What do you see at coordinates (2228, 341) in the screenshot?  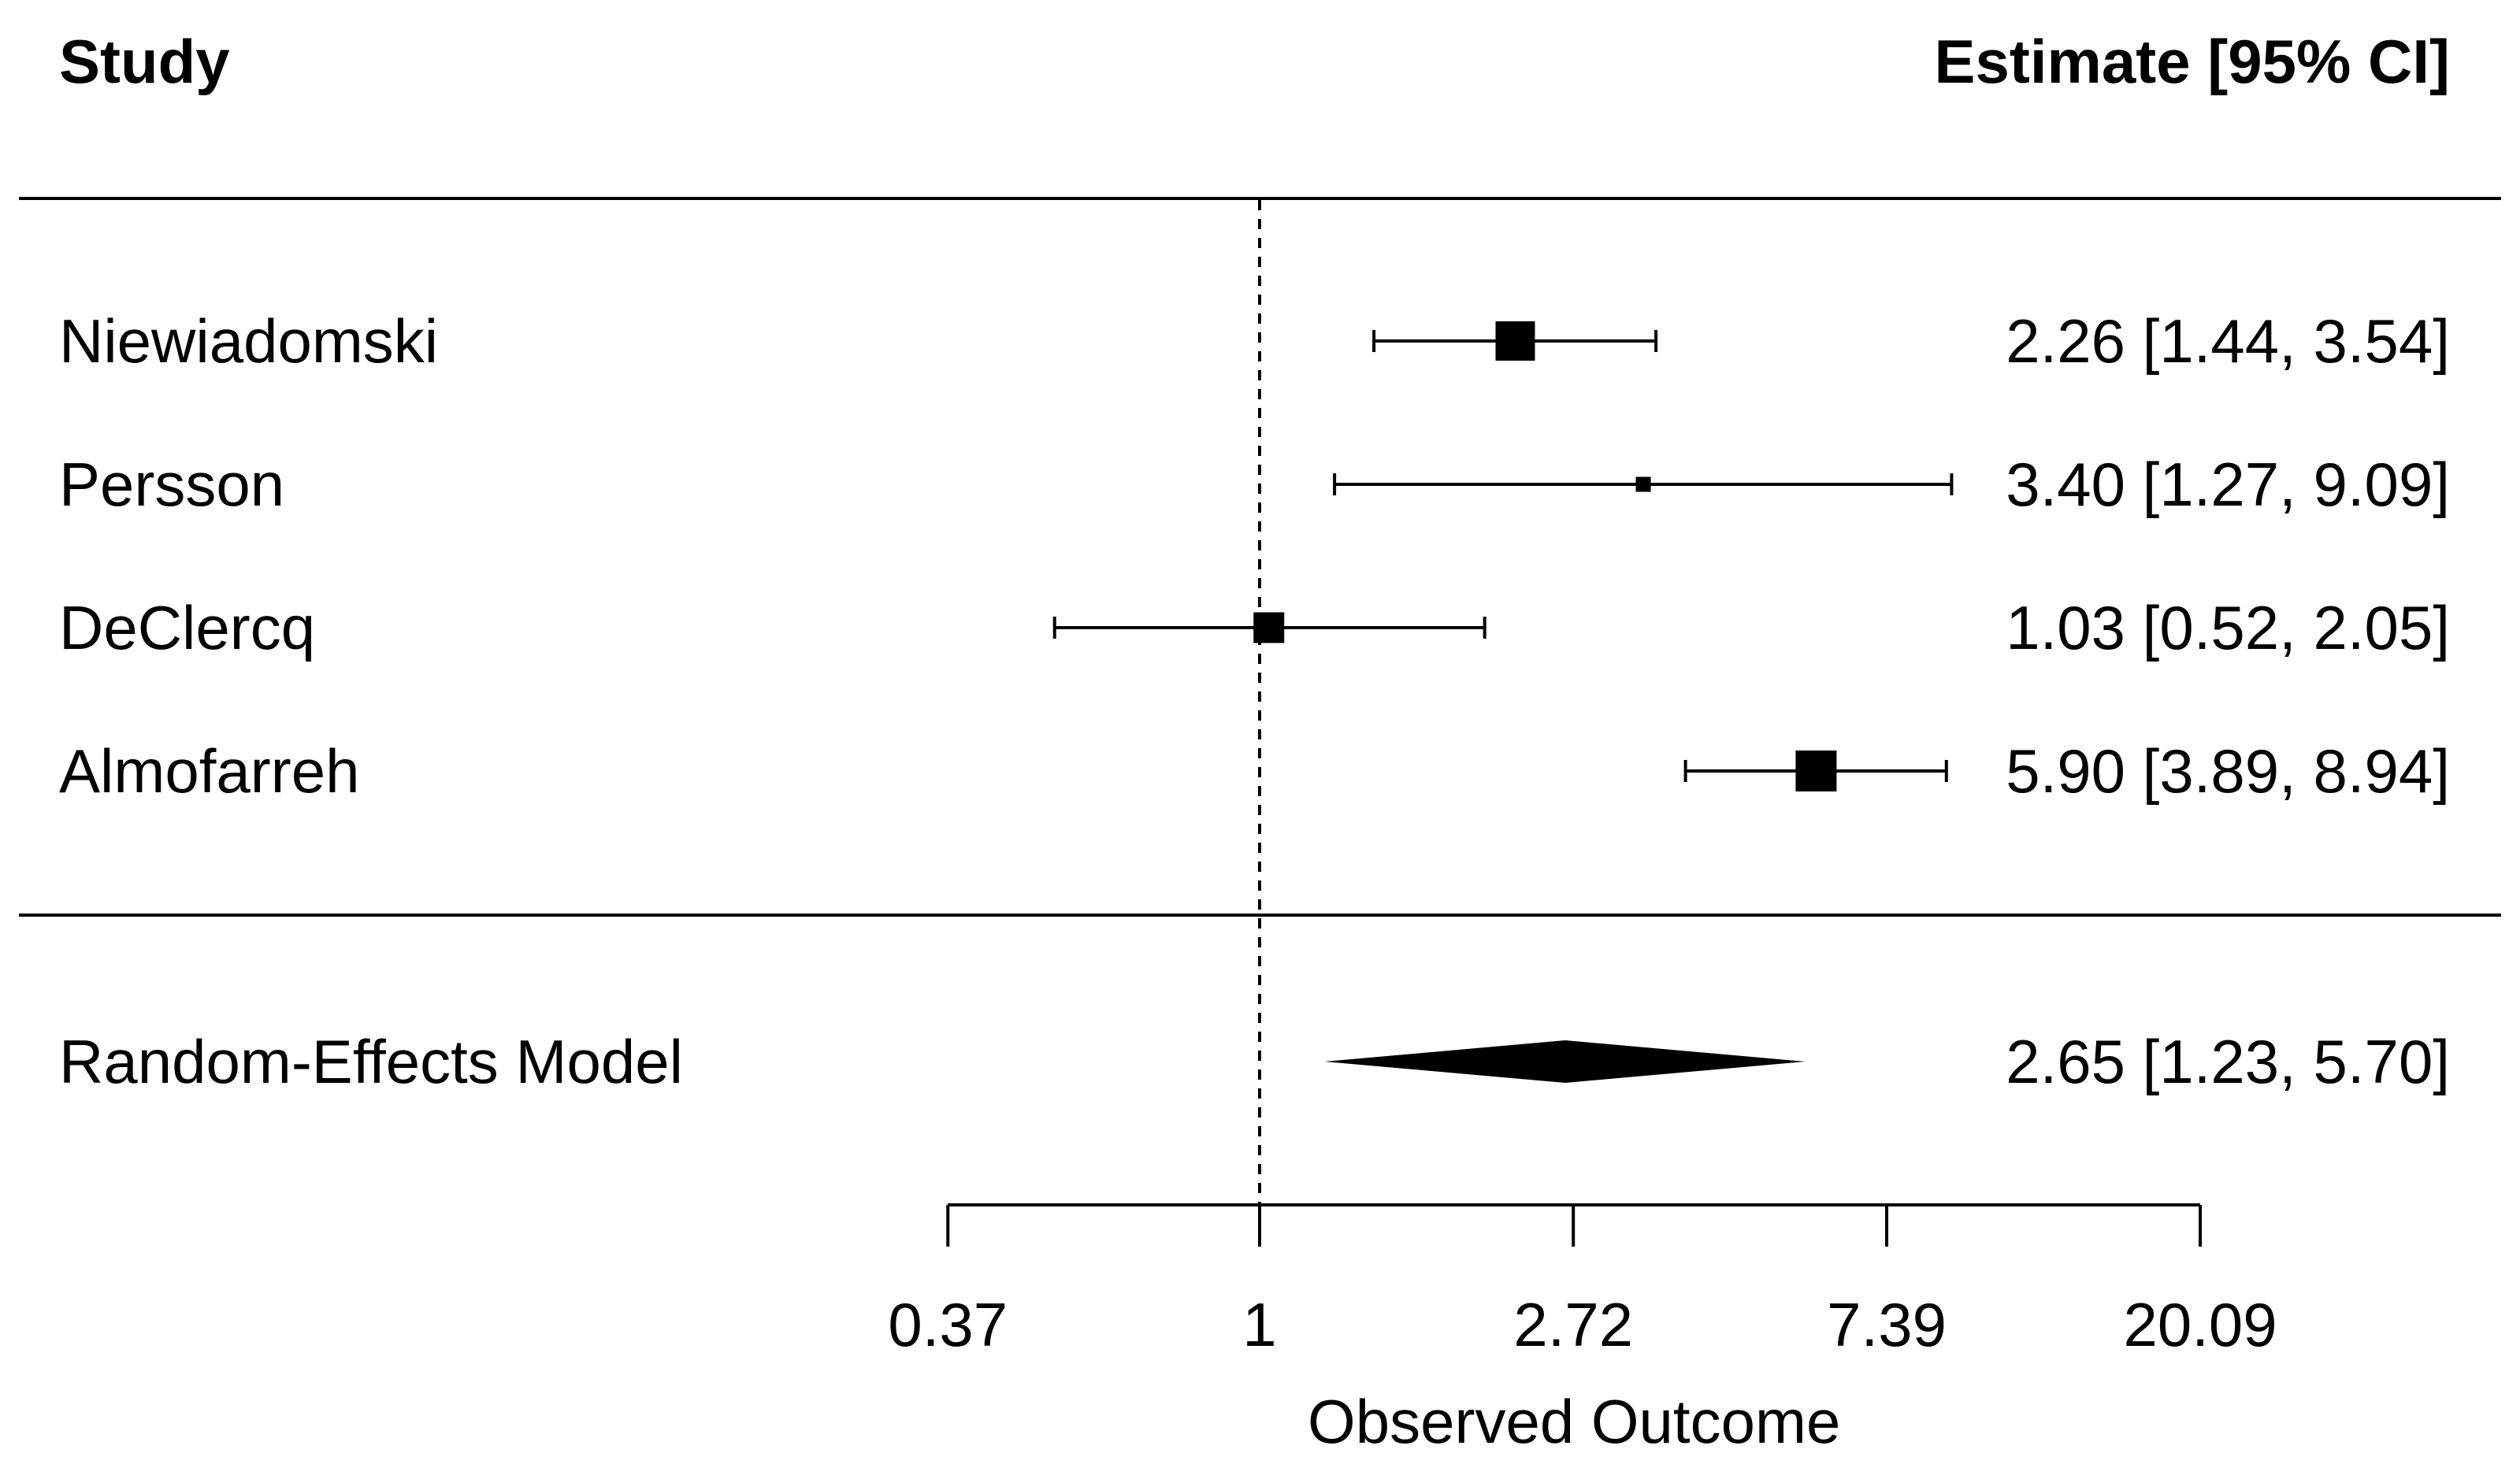 I see `estimate-value: 2.26 [1.44, 3.54]` at bounding box center [2228, 341].